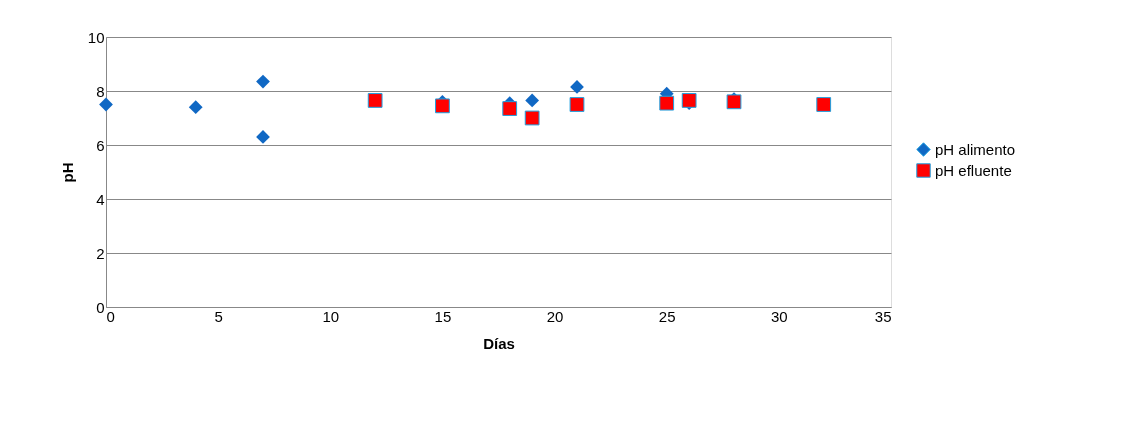  What do you see at coordinates (667, 316) in the screenshot?
I see `x-tick-label: 25` at bounding box center [667, 316].